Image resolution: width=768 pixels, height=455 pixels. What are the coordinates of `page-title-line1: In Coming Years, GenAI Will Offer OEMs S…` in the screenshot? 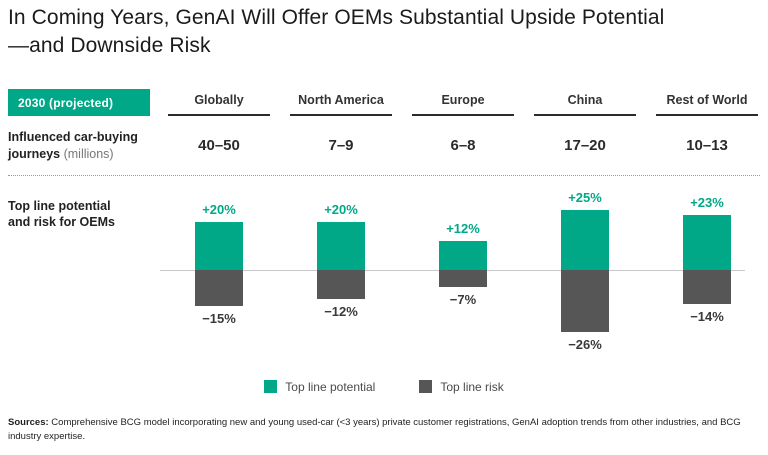 It's located at (336, 17).